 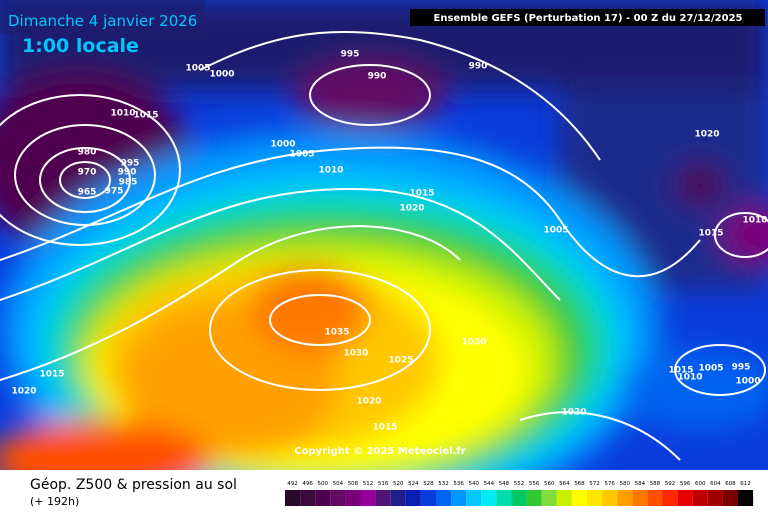 What do you see at coordinates (413, 484) in the screenshot?
I see `colorbar-label: 524` at bounding box center [413, 484].